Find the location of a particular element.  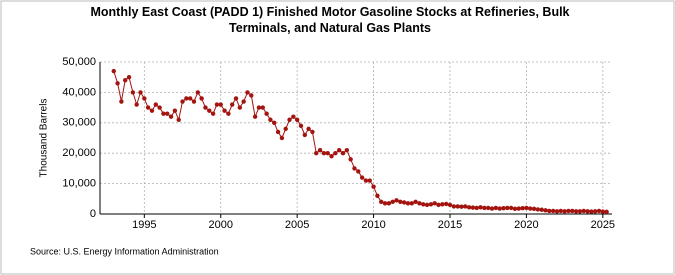

y-tick-label: 40,000 is located at coordinates (79, 92).